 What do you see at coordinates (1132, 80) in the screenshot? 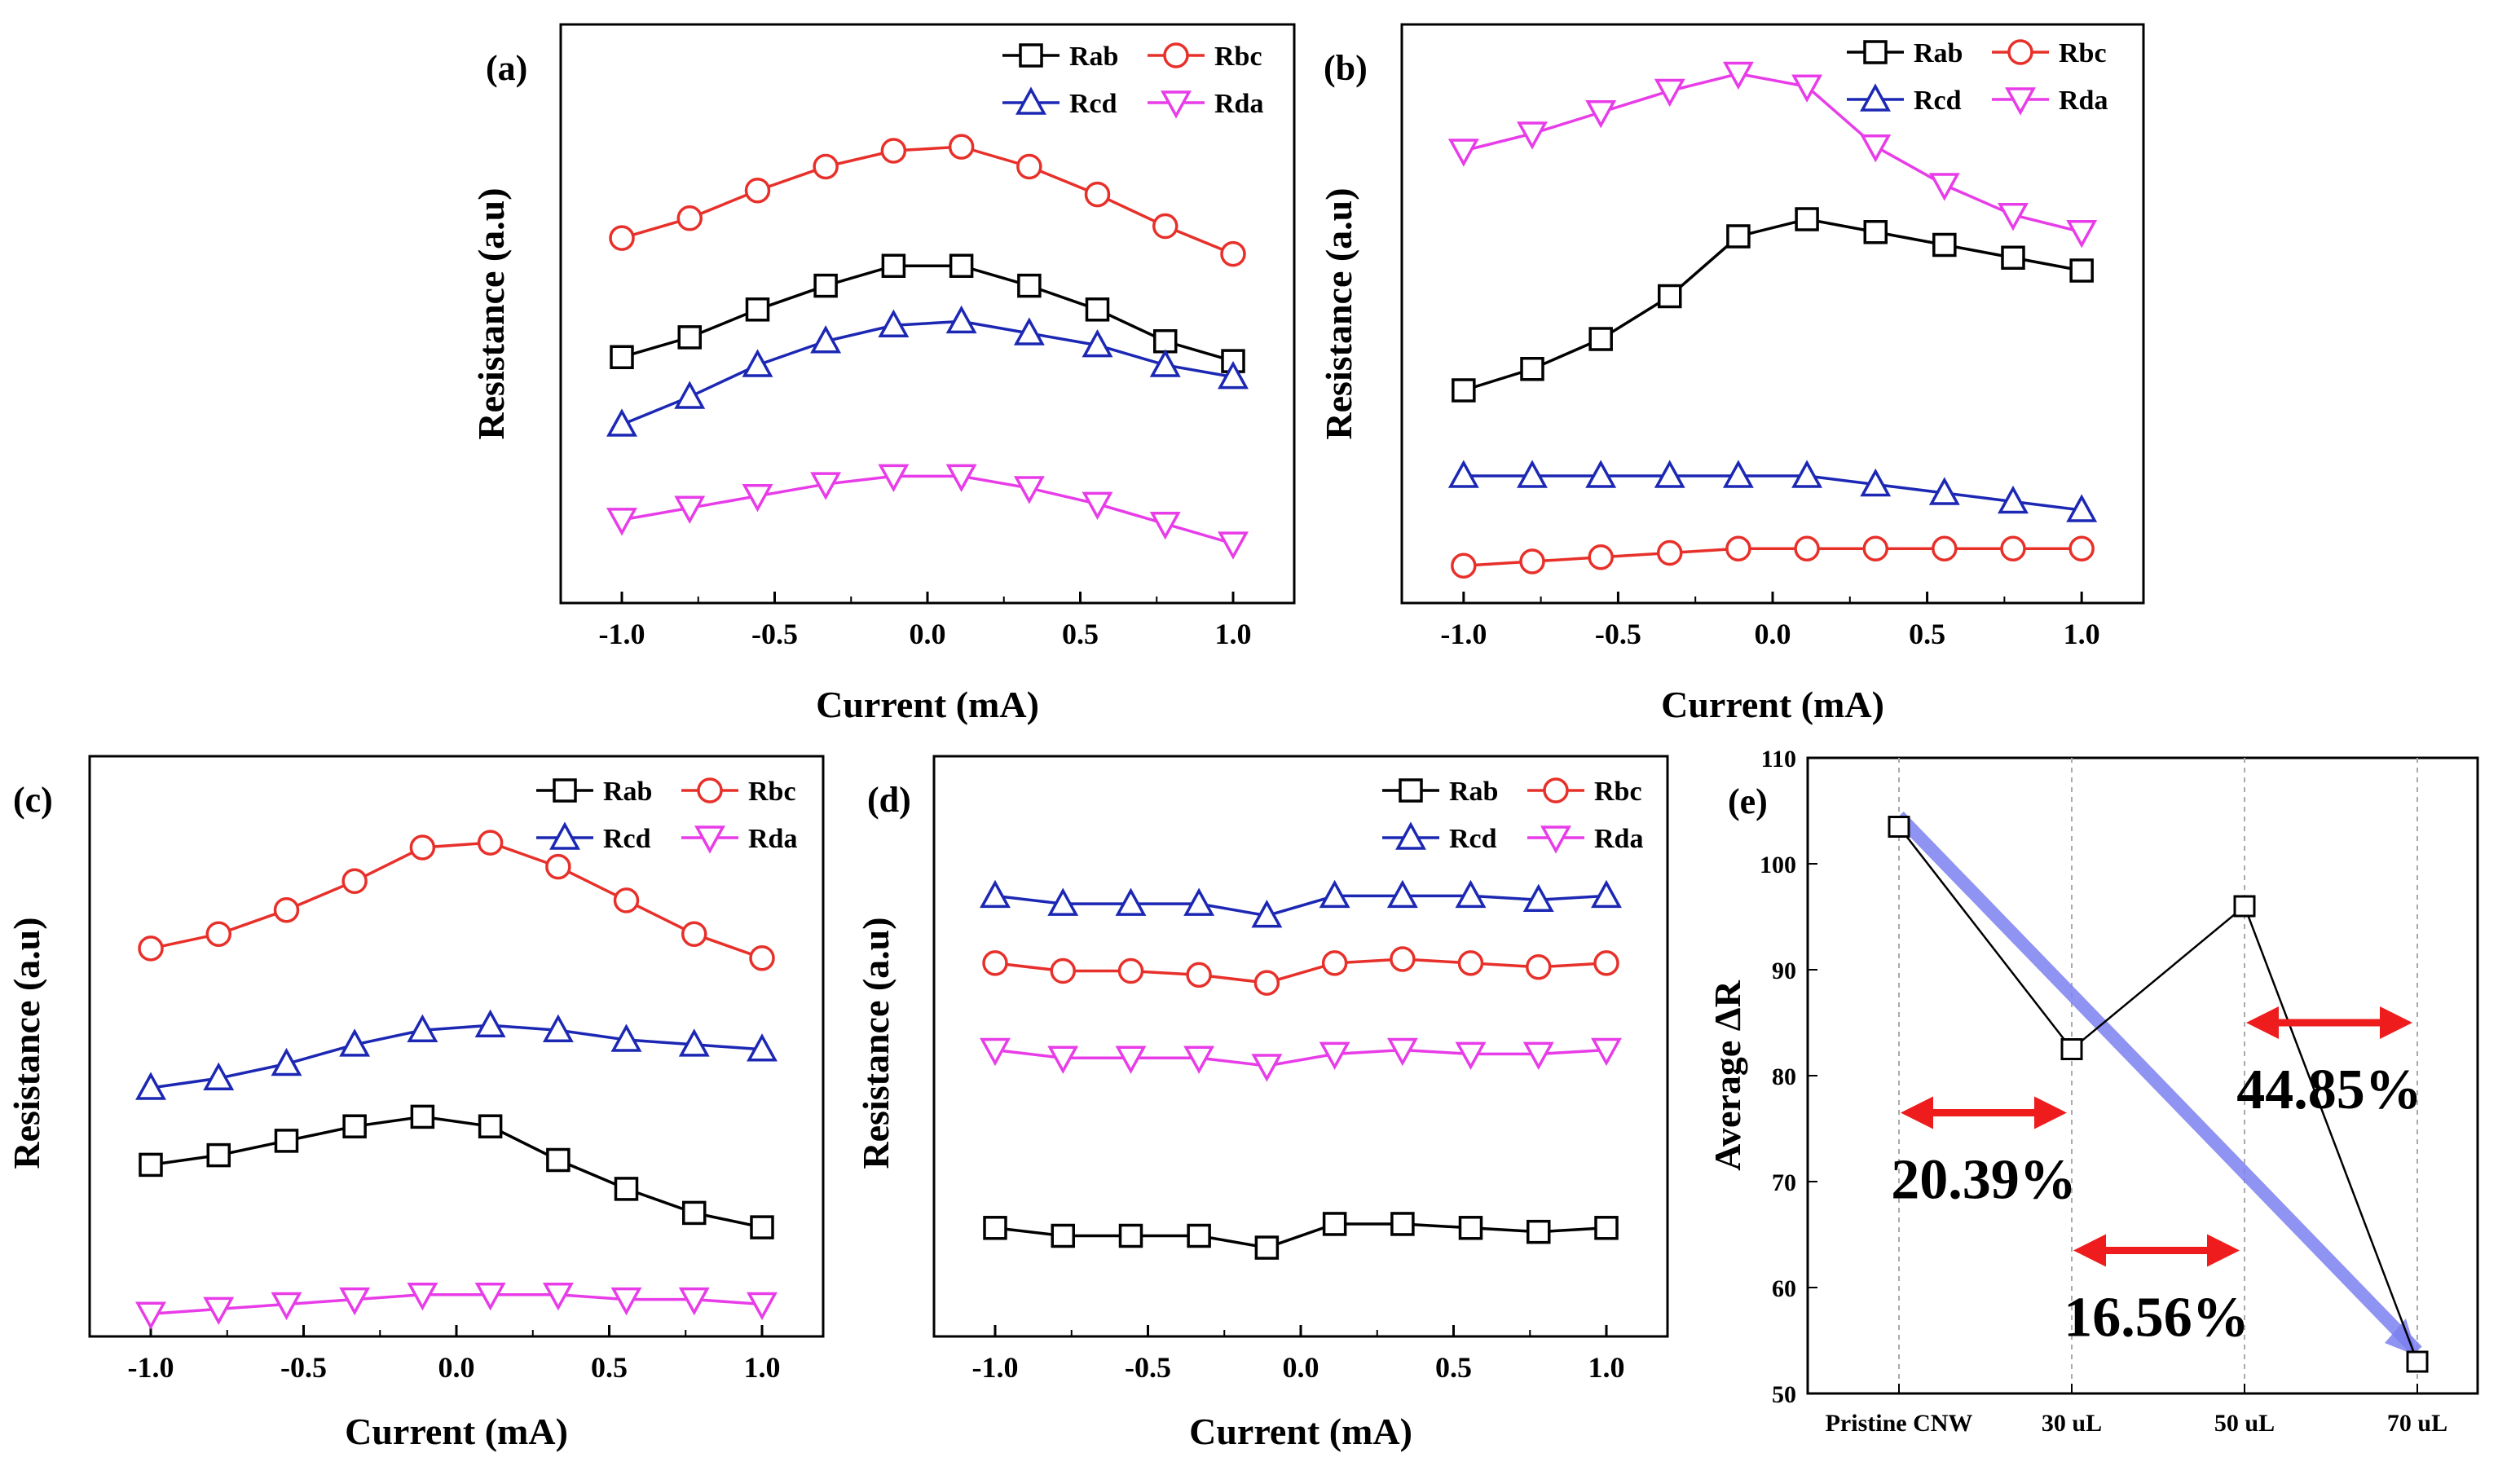
I see `legend: Rab Rbc Rcd Rda` at bounding box center [1132, 80].